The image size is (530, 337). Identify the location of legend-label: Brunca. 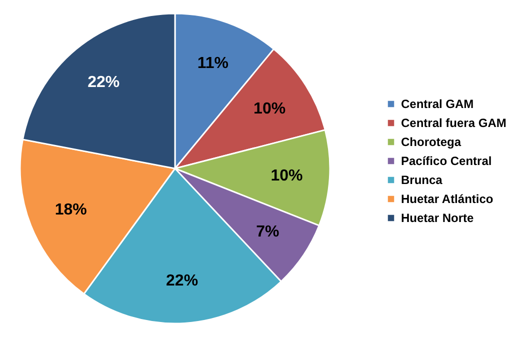
(422, 180).